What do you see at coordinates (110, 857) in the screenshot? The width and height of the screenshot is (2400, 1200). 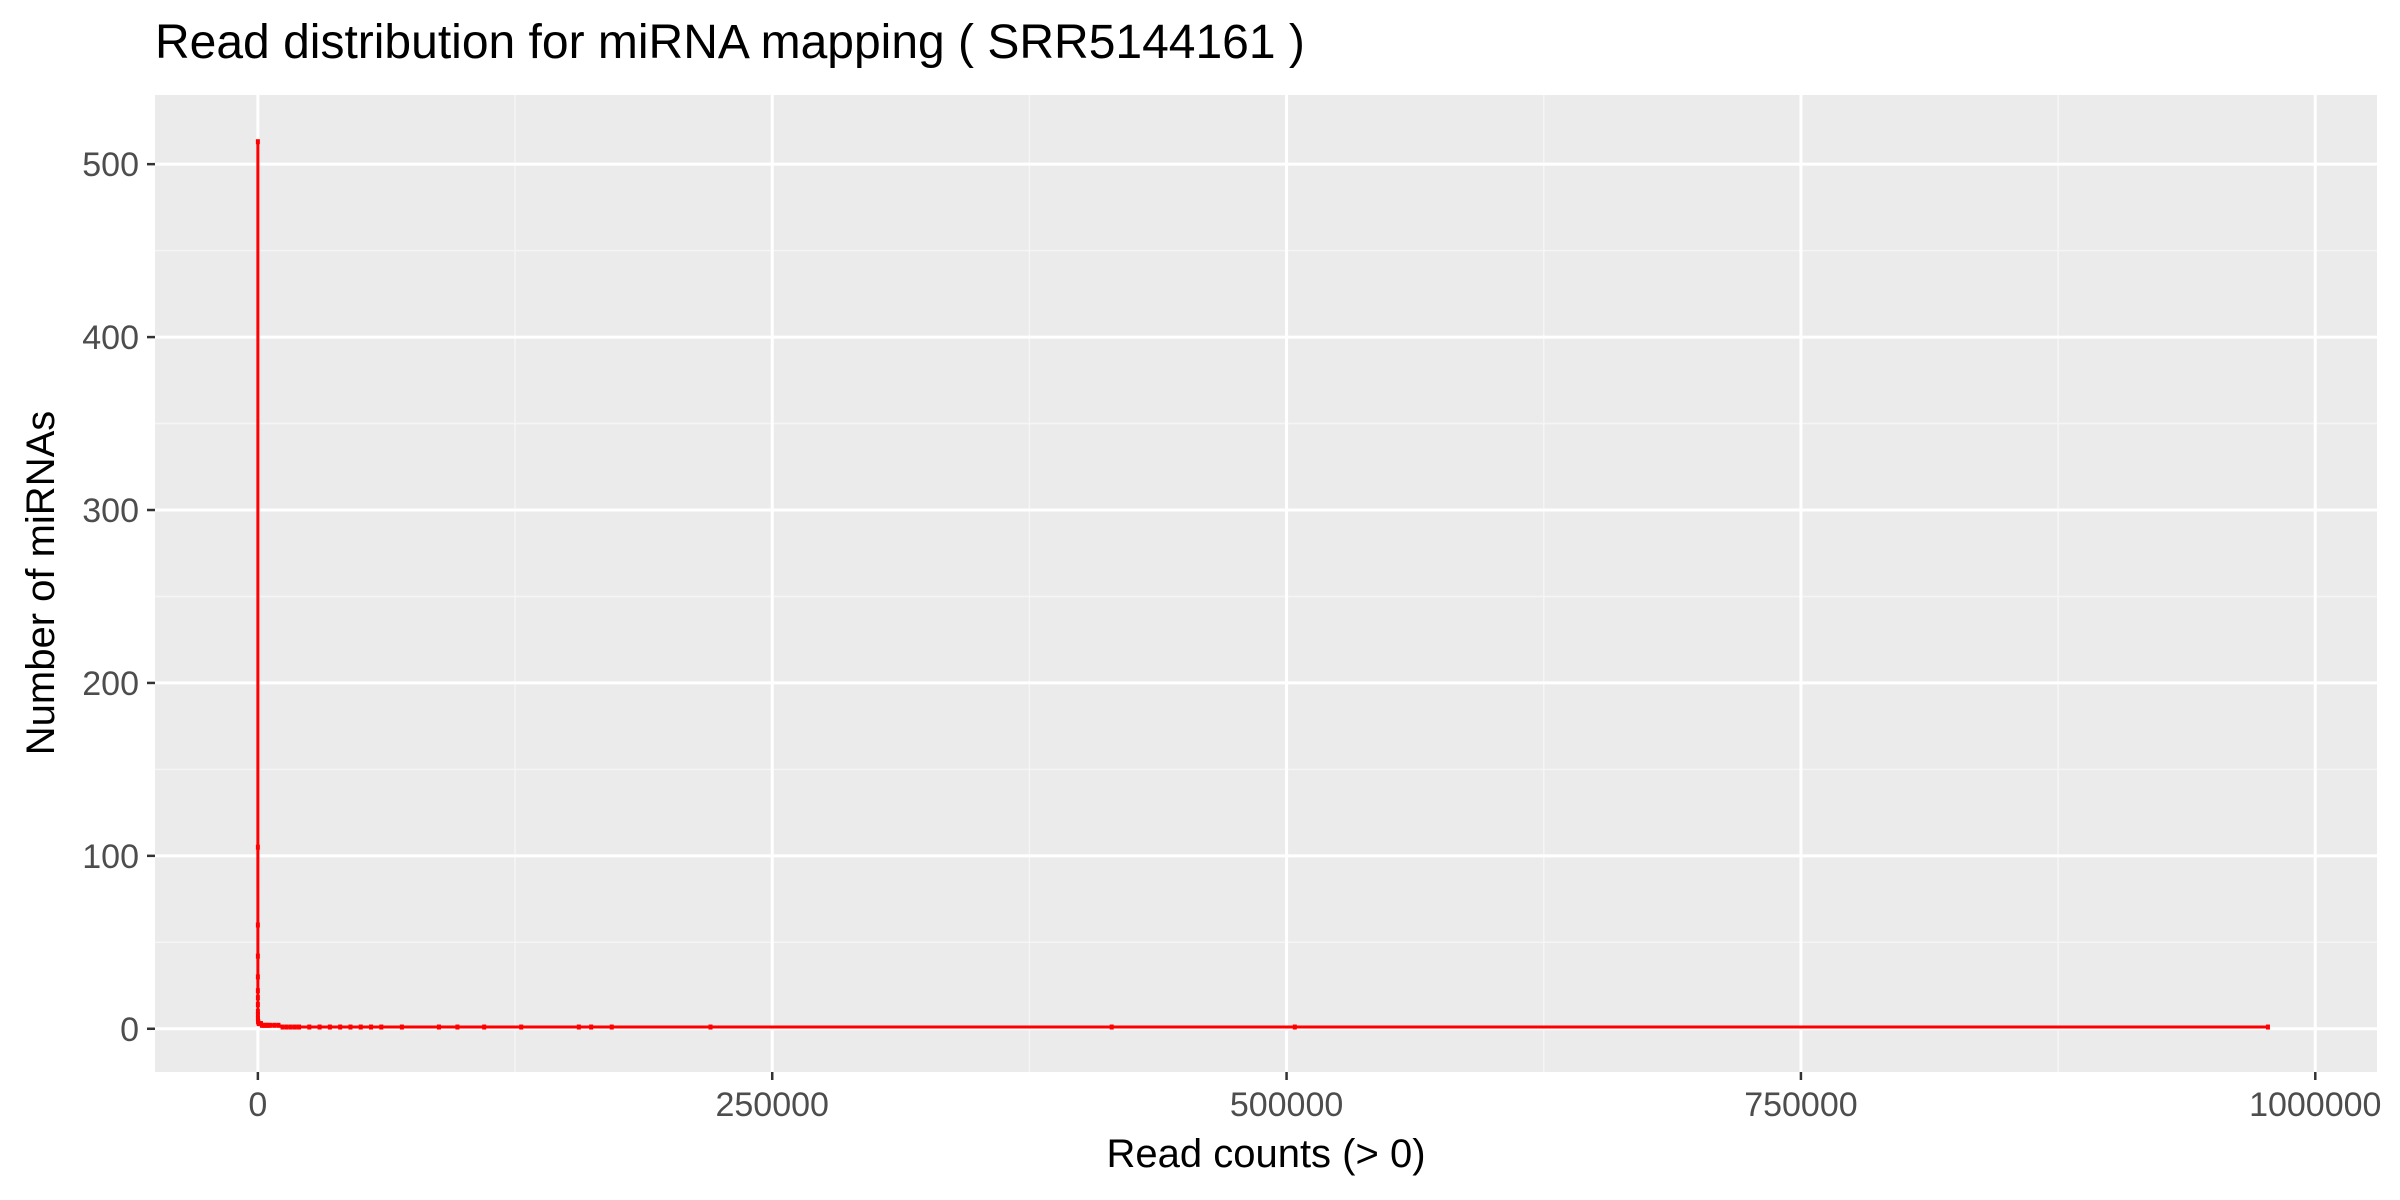 I see `y-tick-label: 100` at bounding box center [110, 857].